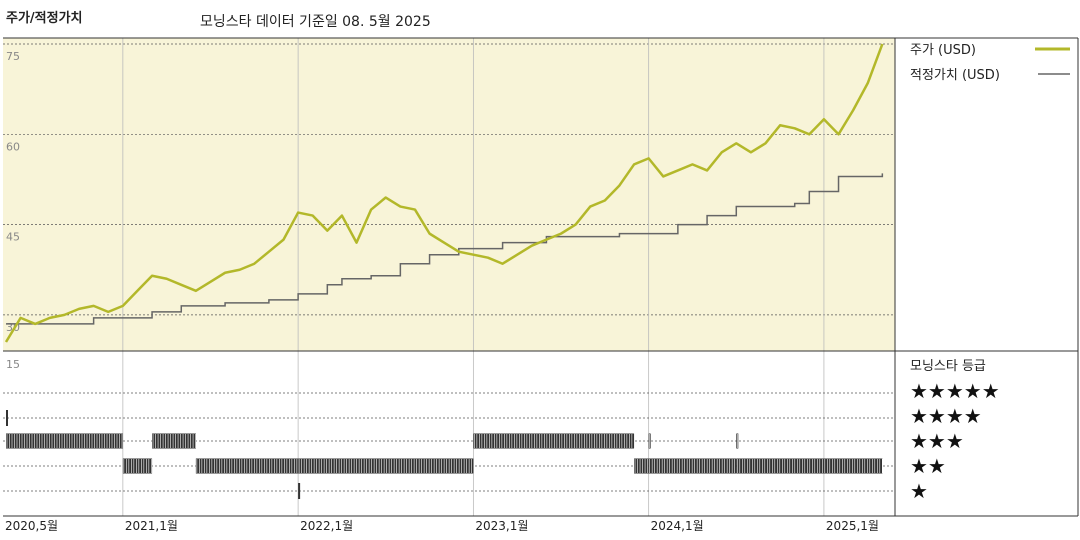  I want to click on rating-4-stars: ★★★★, so click(946, 416).